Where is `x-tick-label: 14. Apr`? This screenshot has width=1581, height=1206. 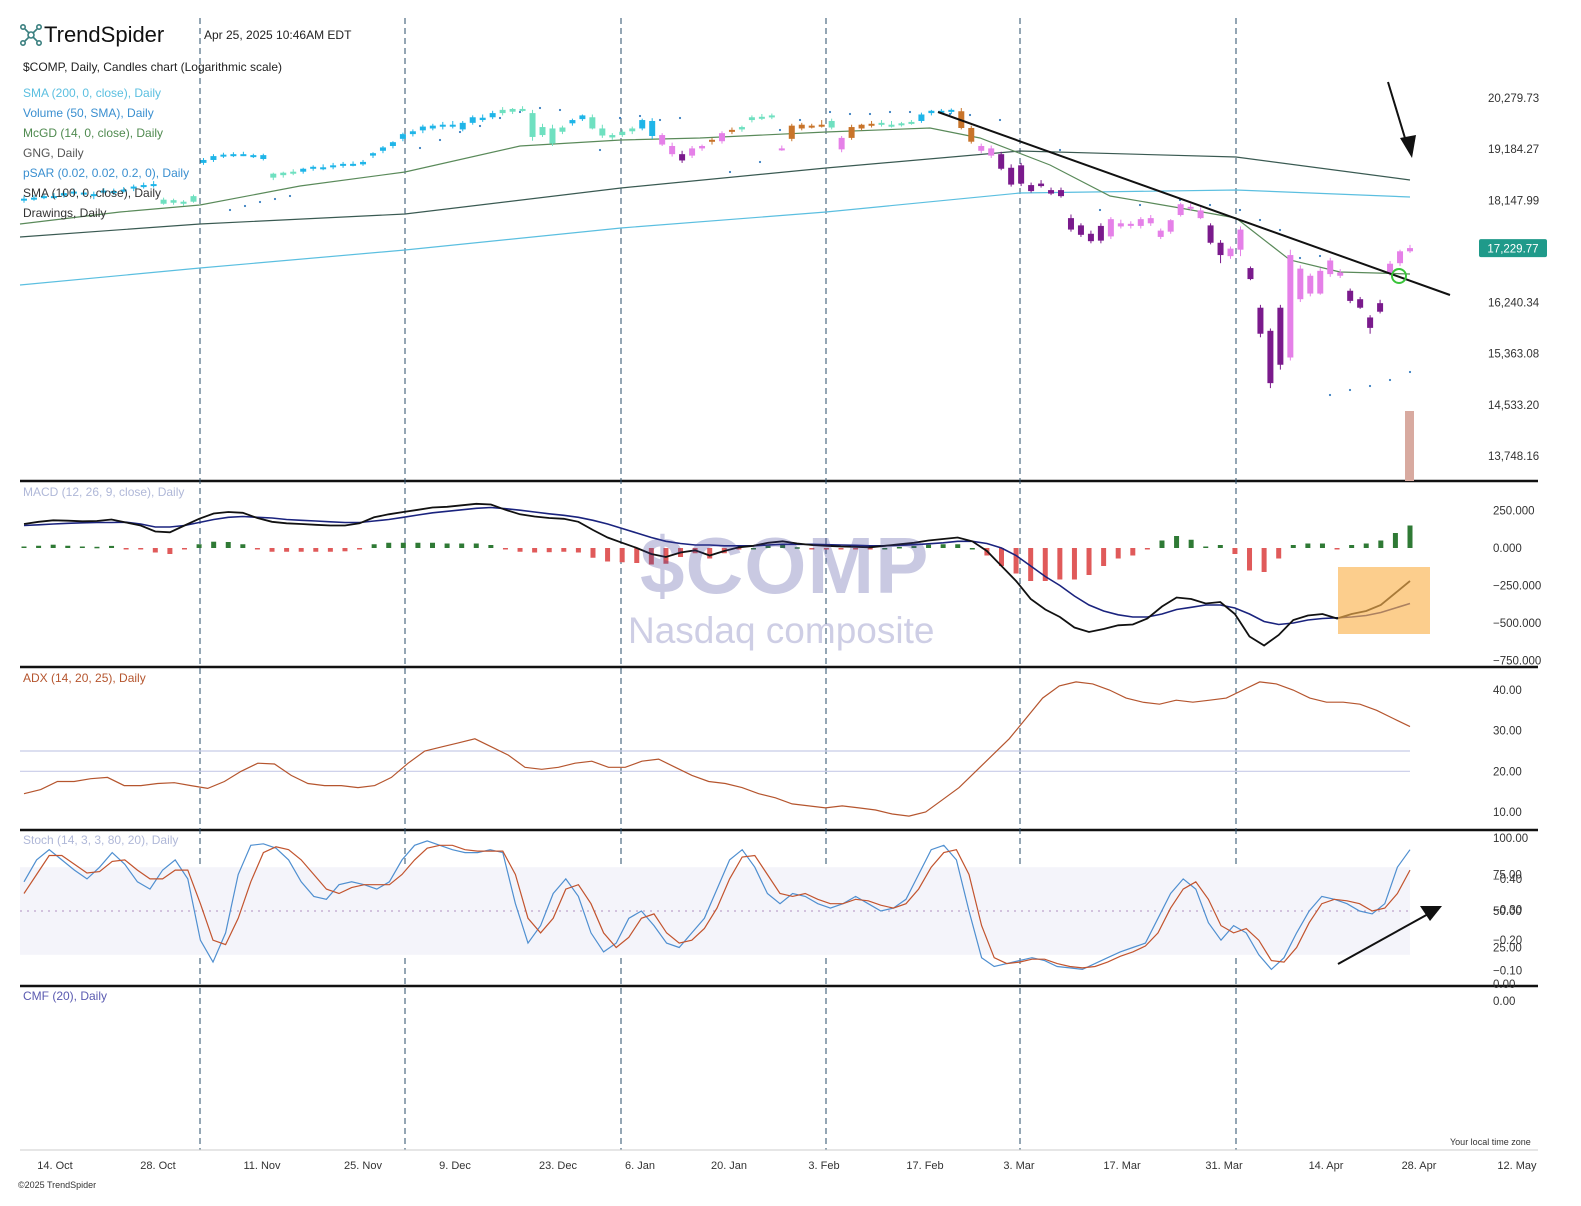 x-tick-label: 14. Apr is located at coordinates (1326, 1166).